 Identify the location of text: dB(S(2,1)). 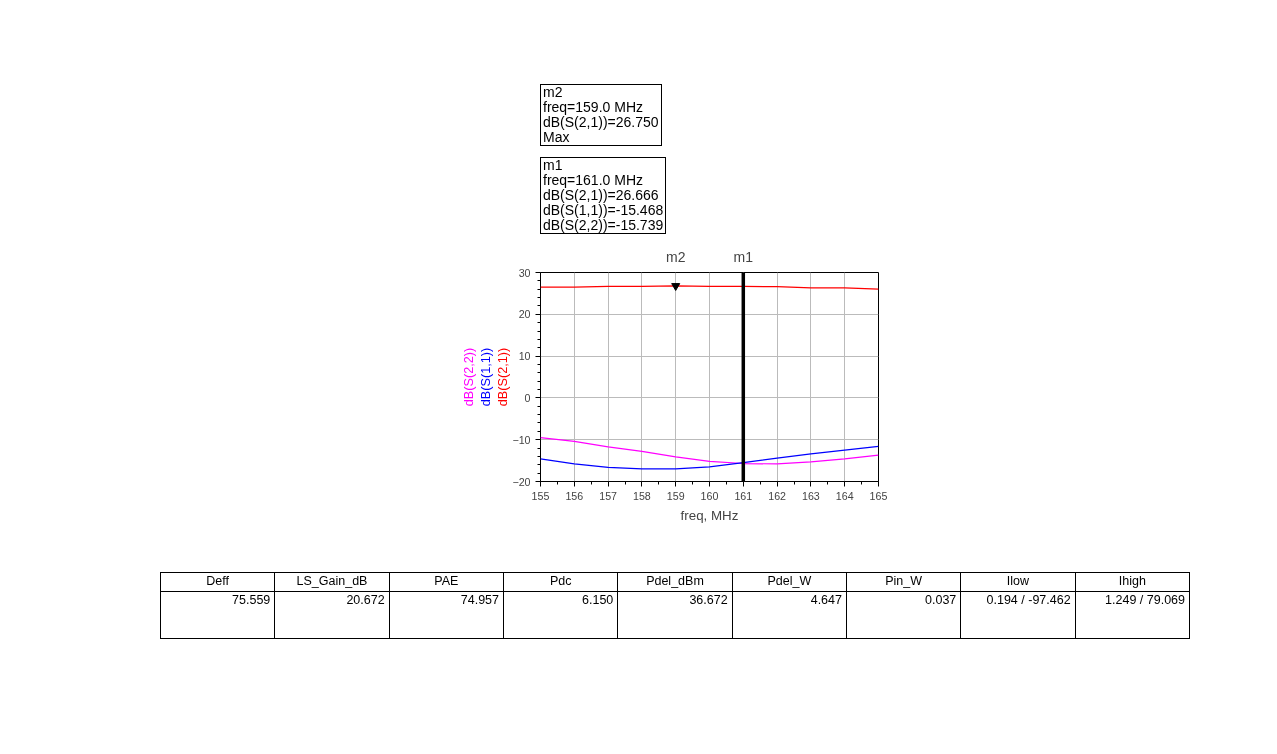
(502, 377).